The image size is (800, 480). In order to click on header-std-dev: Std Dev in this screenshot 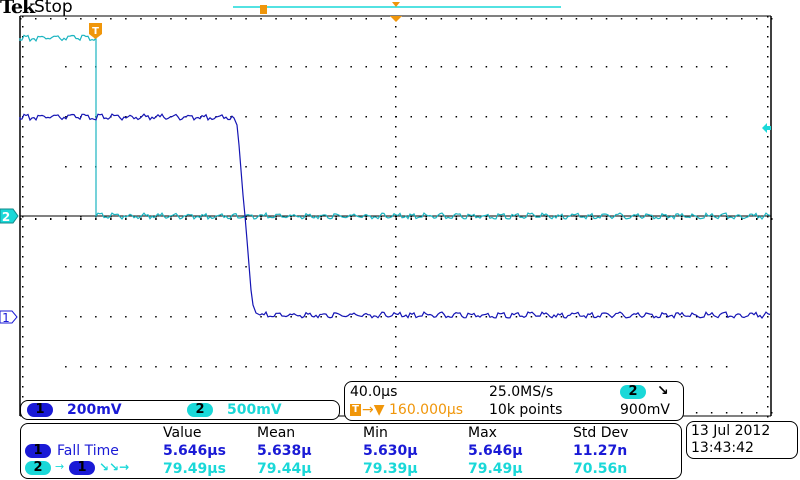, I will do `click(601, 433)`.